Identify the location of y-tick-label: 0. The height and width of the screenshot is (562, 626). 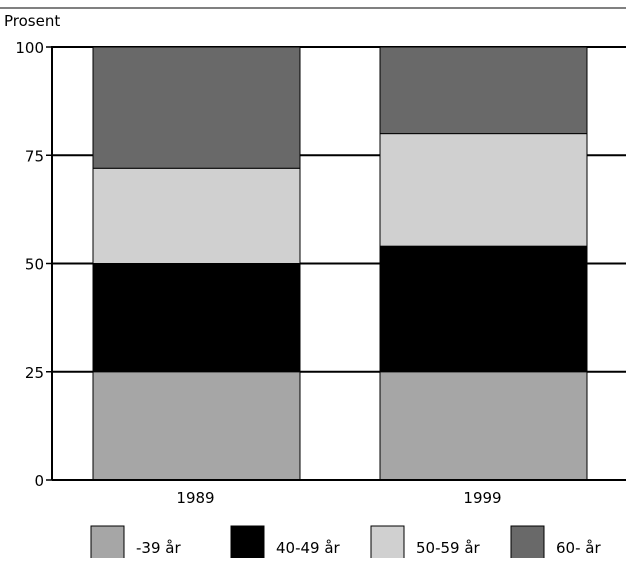
(39, 481).